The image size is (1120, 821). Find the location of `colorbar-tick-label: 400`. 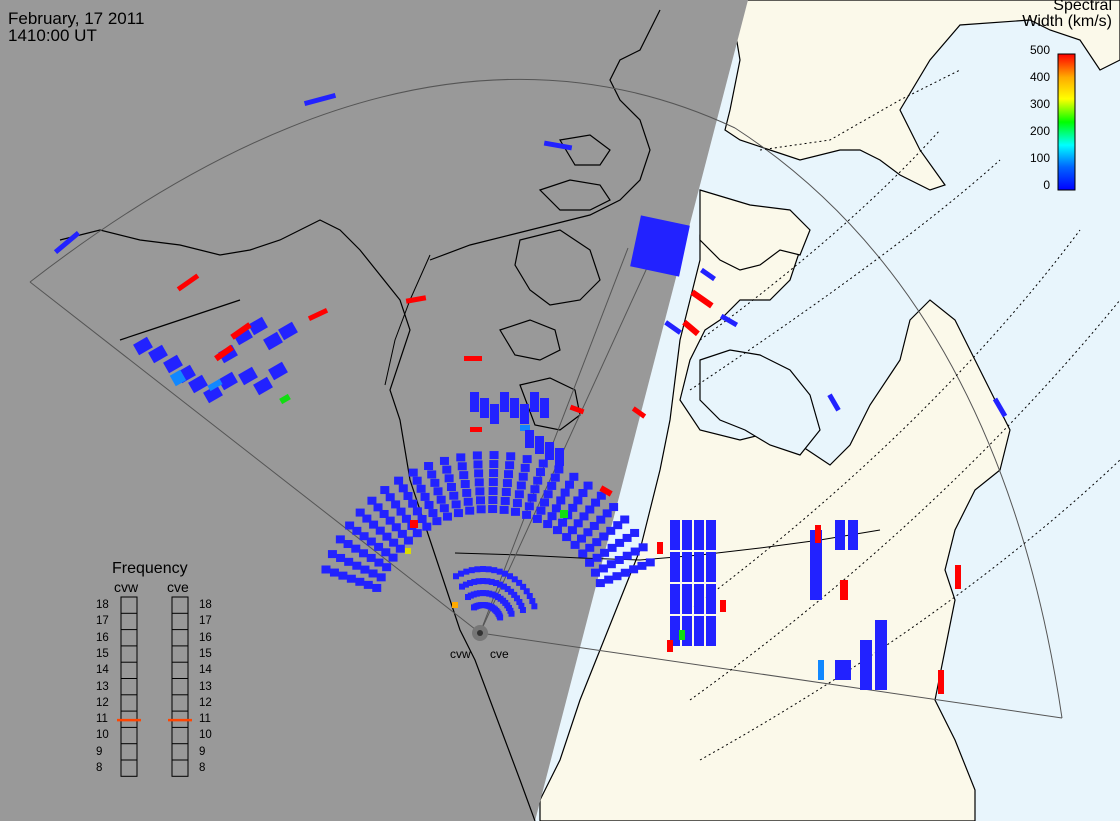

colorbar-tick-label: 400 is located at coordinates (1039, 77).